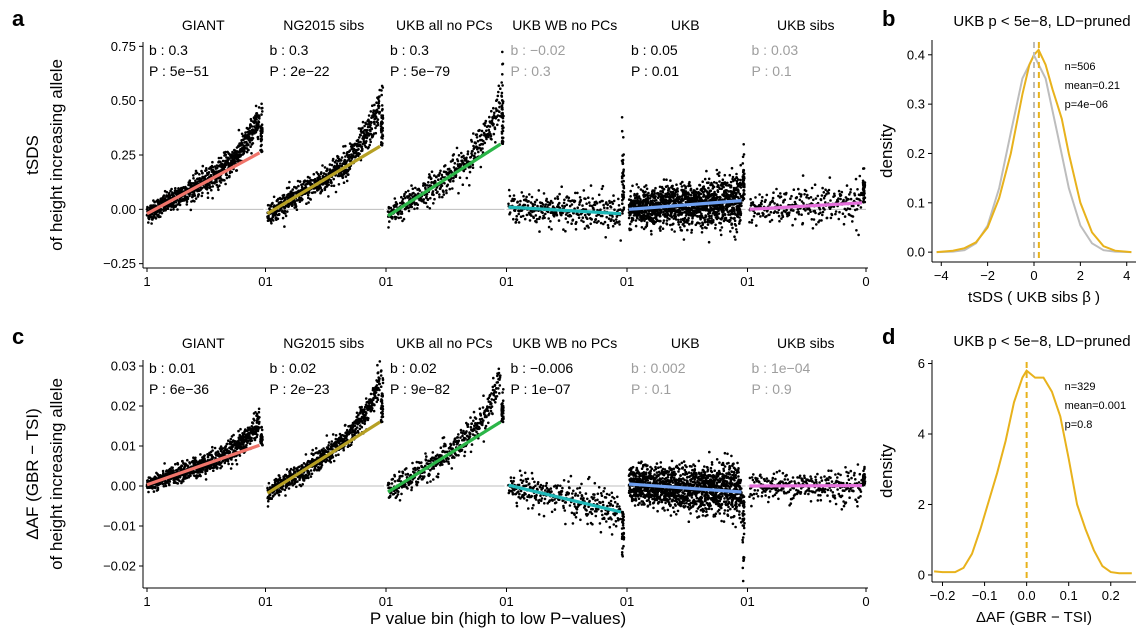 This screenshot has width=1148, height=631. I want to click on x-tick-label: 01, so click(747, 601).